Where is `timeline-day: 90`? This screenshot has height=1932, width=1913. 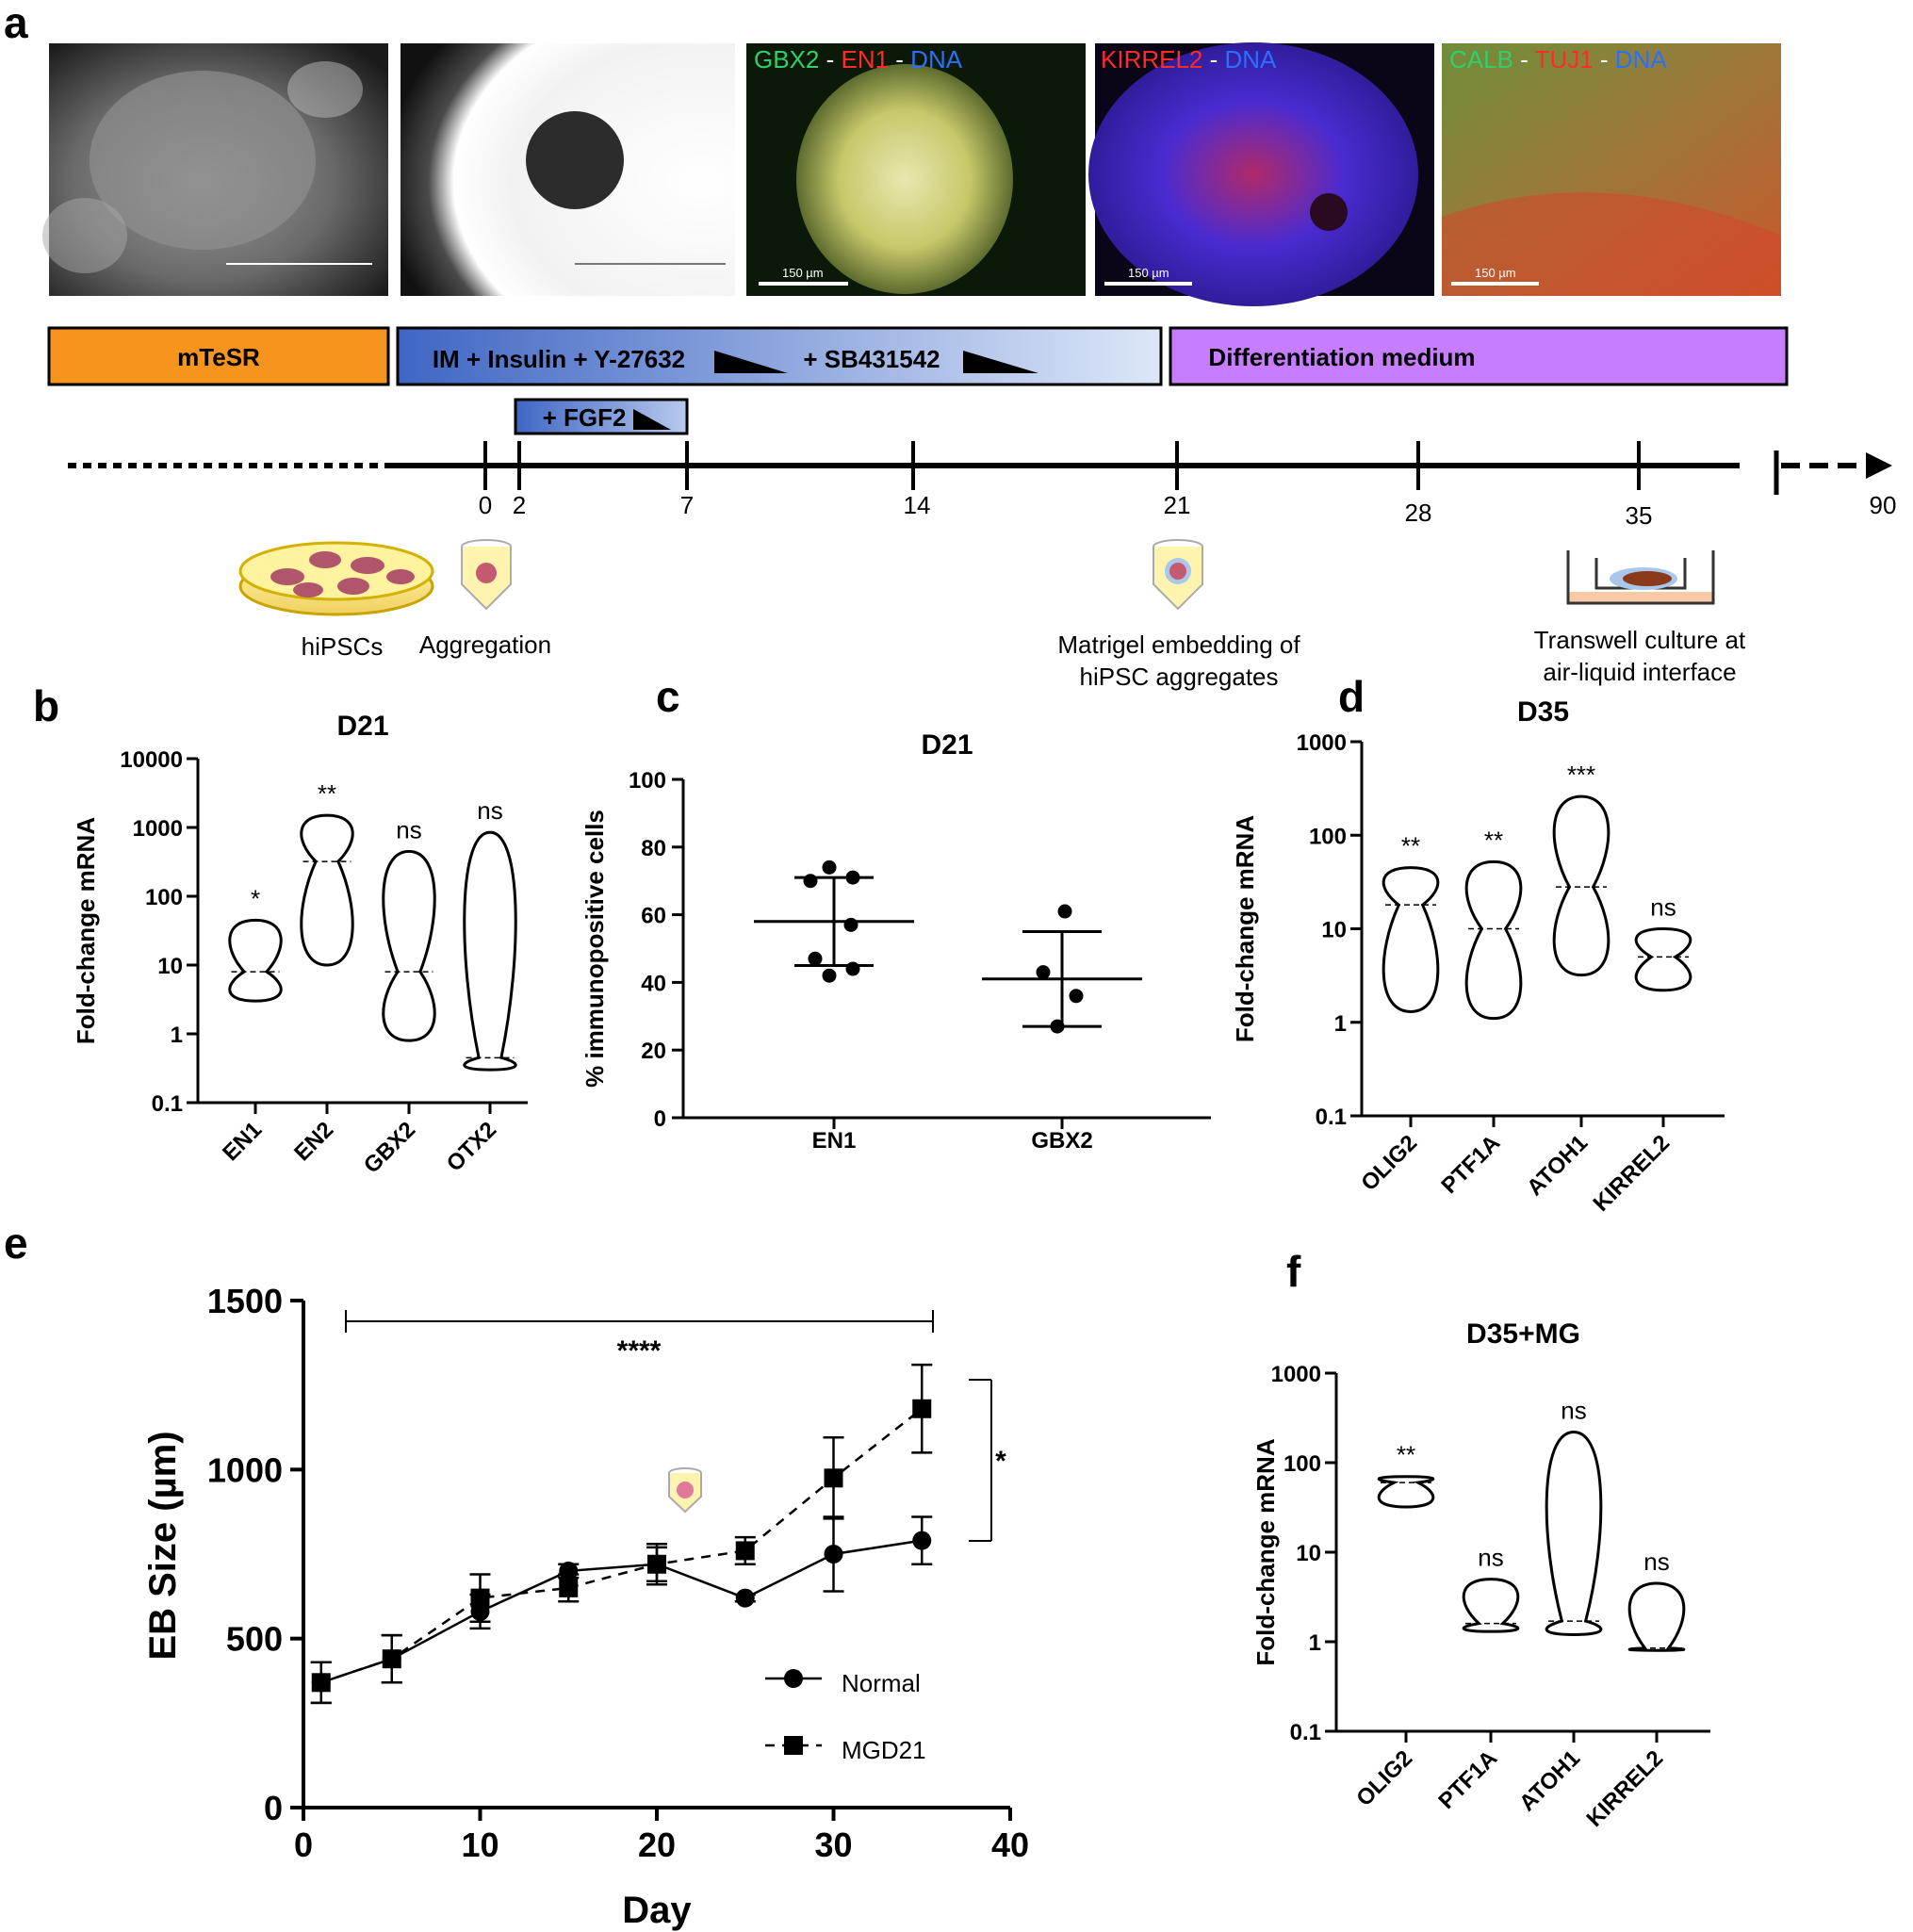
timeline-day: 90 is located at coordinates (1883, 505).